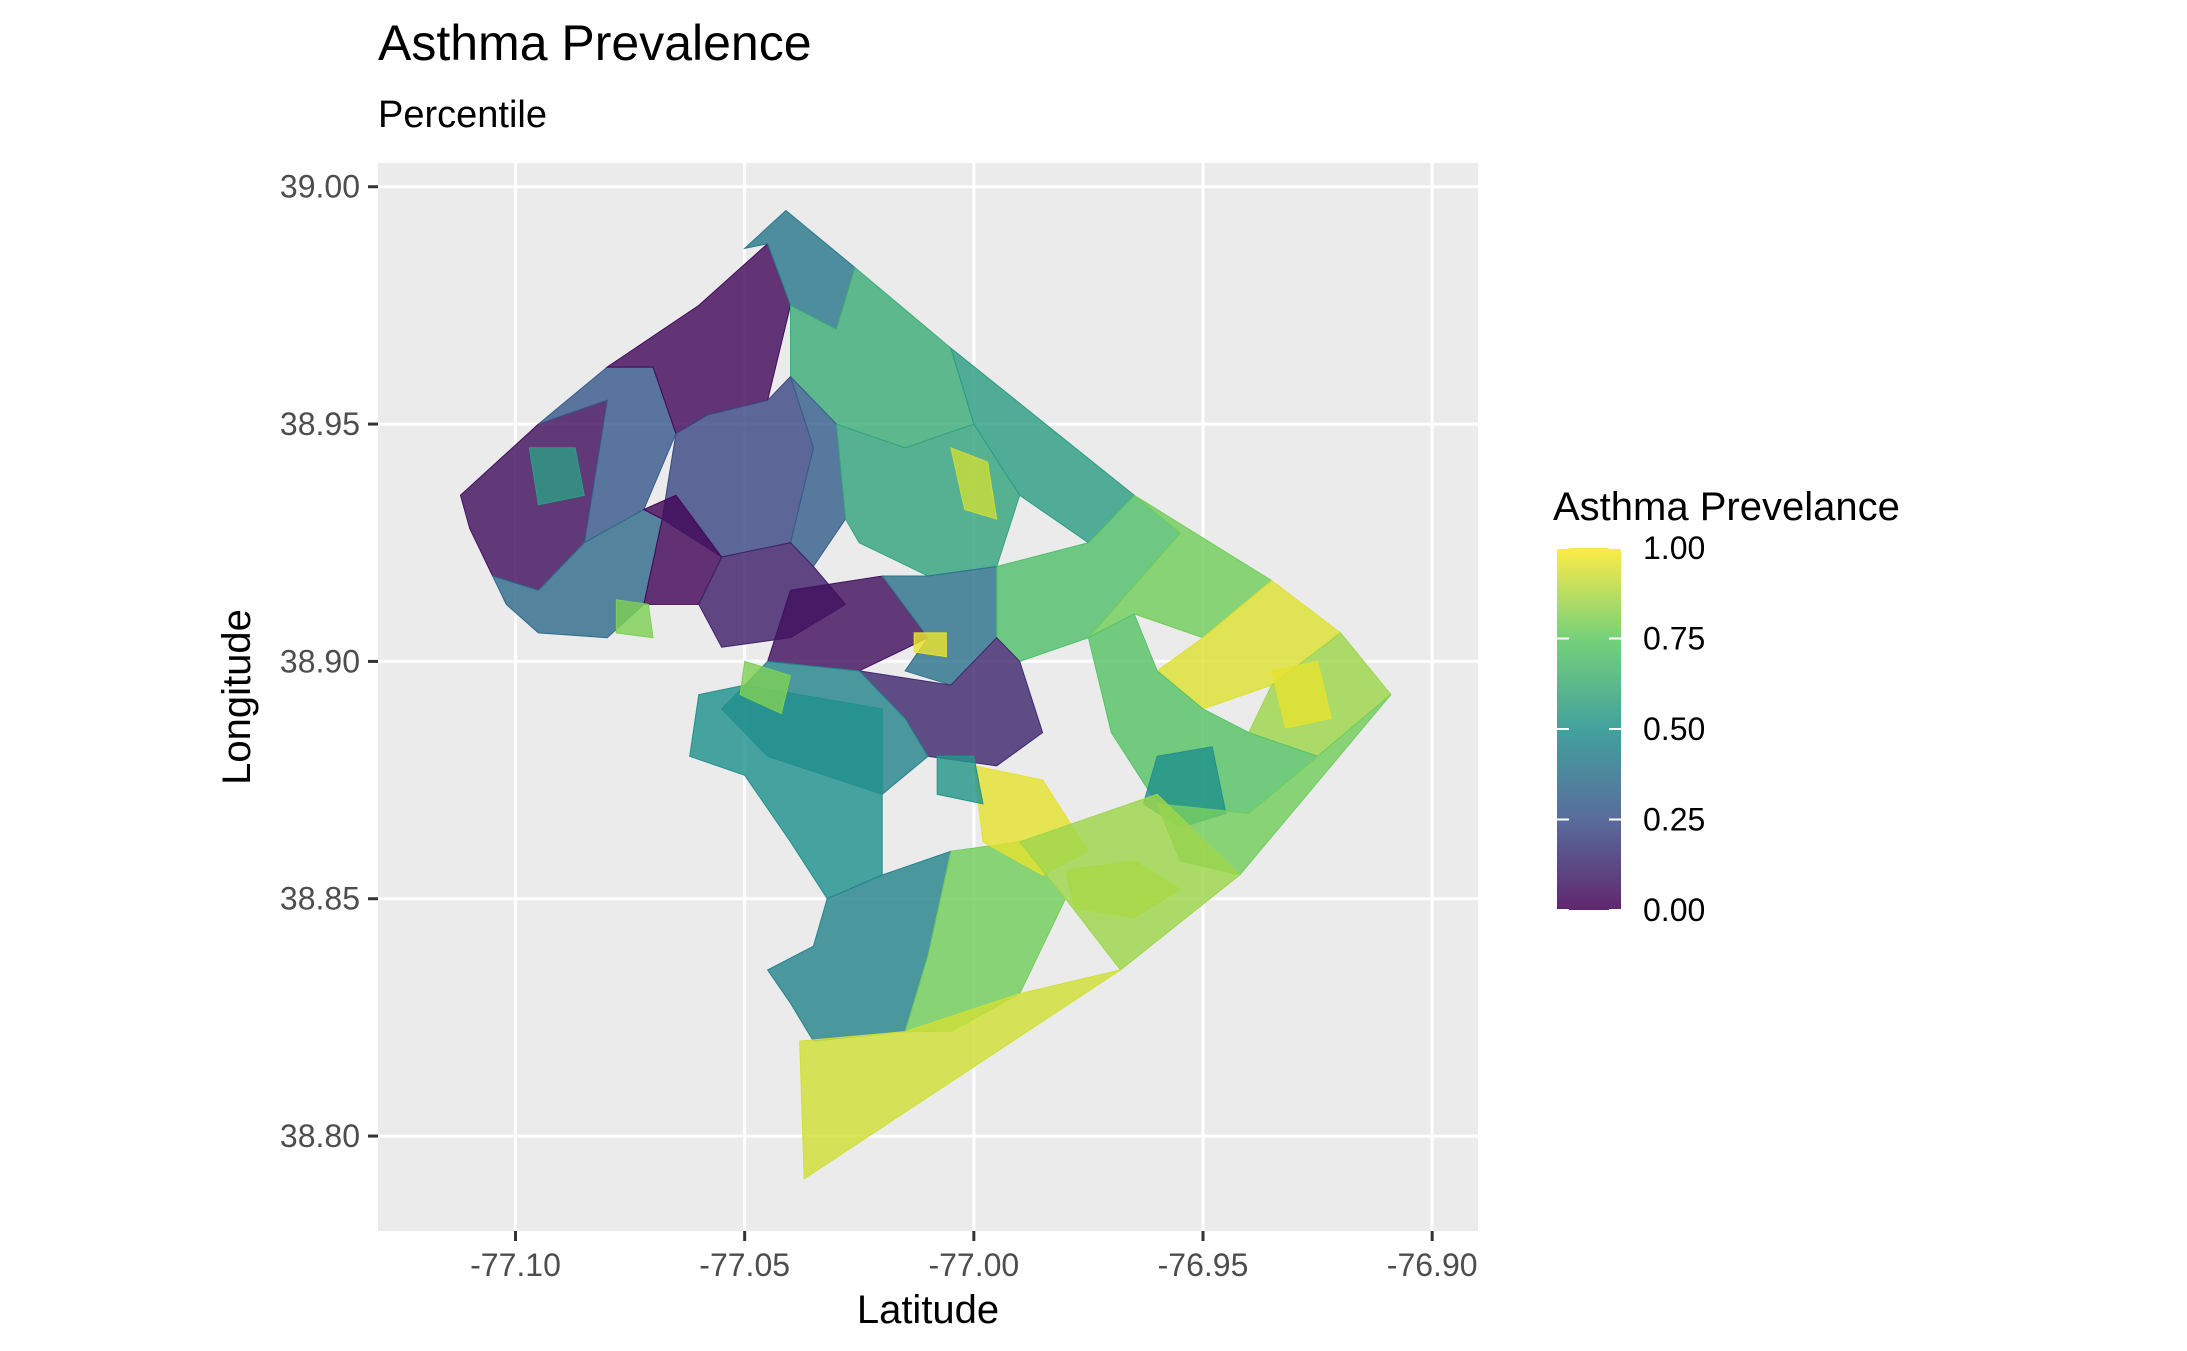 Image resolution: width=2187 pixels, height=1351 pixels. Describe the element at coordinates (930, 645) in the screenshot. I see `region-yellow-small-center` at that location.